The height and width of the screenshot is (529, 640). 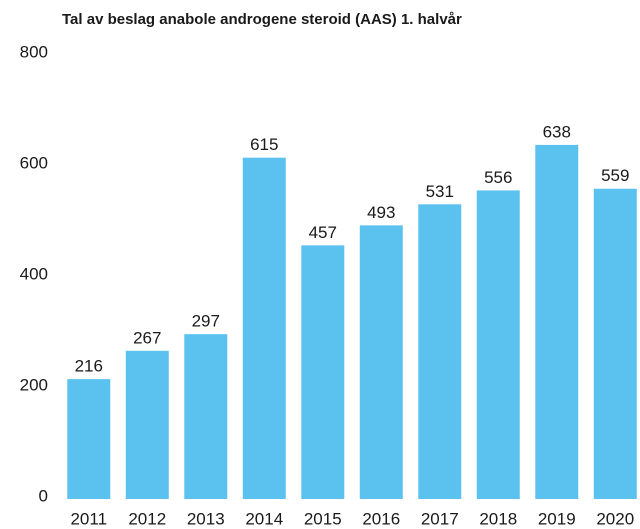 I want to click on x-tick-label: 2019, so click(x=557, y=518).